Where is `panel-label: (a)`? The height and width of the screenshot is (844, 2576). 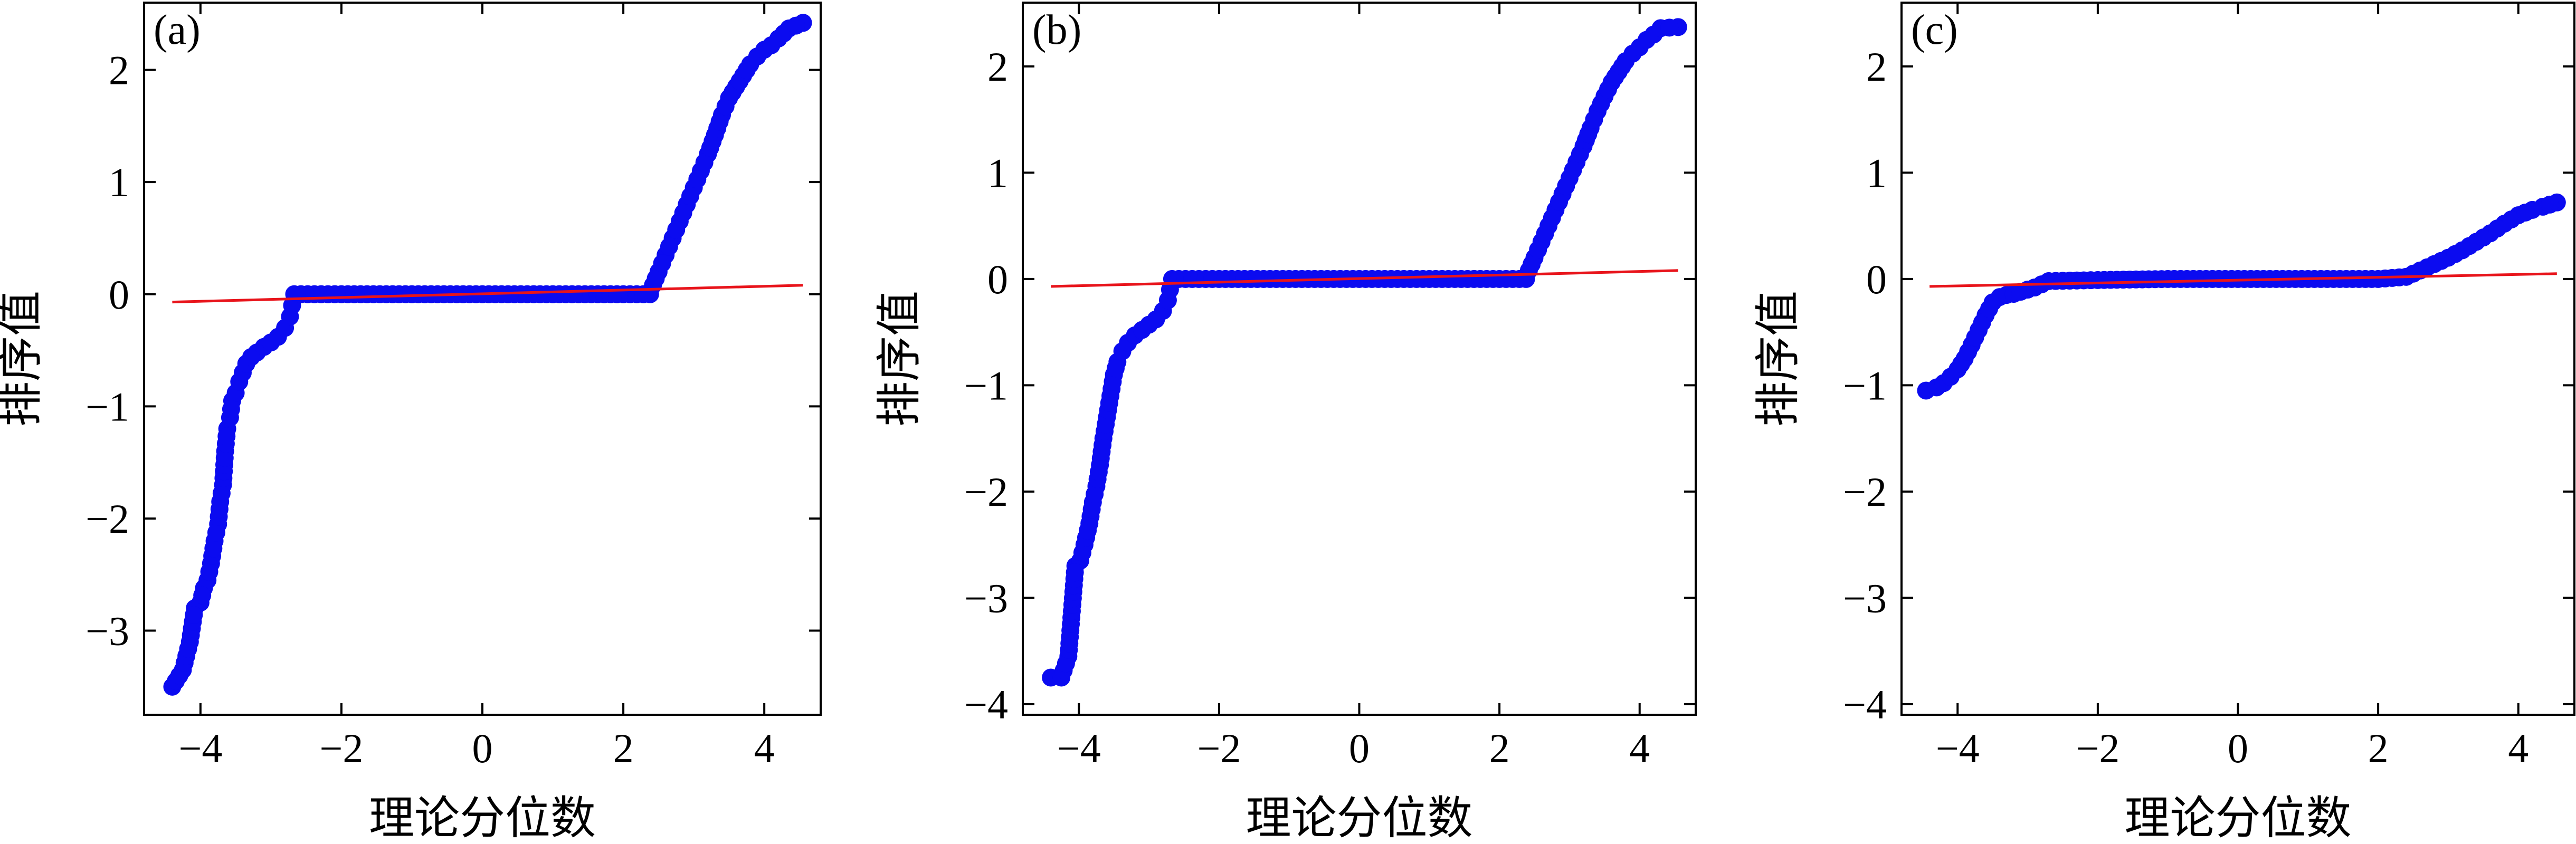 panel-label: (a) is located at coordinates (177, 30).